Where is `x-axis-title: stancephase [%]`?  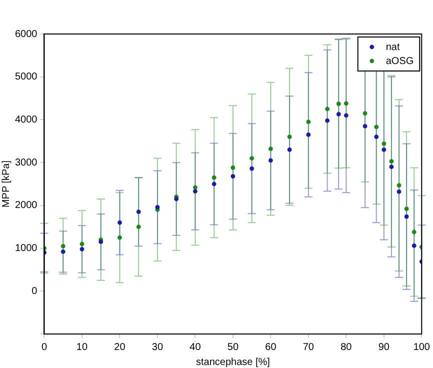
x-axis-title: stancephase [%] is located at coordinates (233, 362).